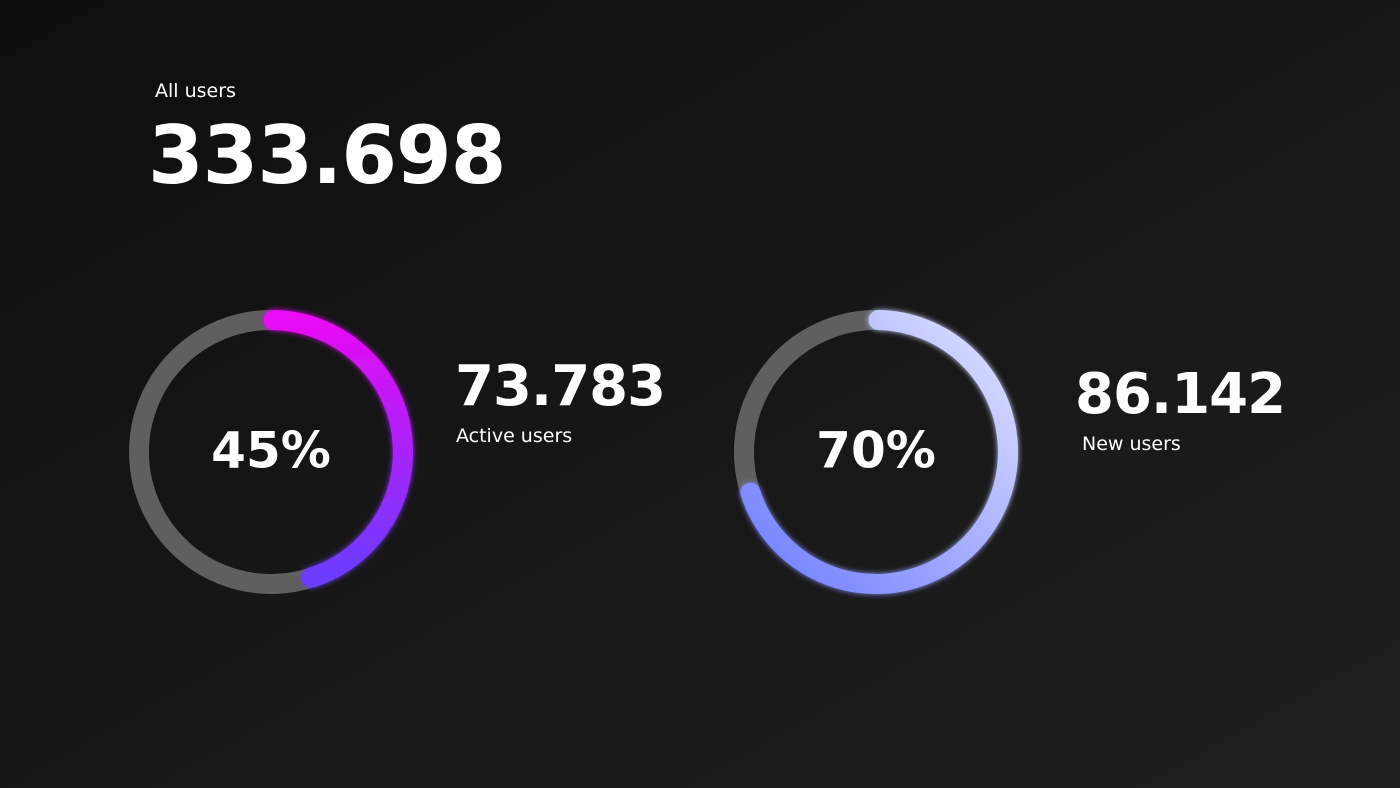  I want to click on metric-count: 73.783, so click(560, 386).